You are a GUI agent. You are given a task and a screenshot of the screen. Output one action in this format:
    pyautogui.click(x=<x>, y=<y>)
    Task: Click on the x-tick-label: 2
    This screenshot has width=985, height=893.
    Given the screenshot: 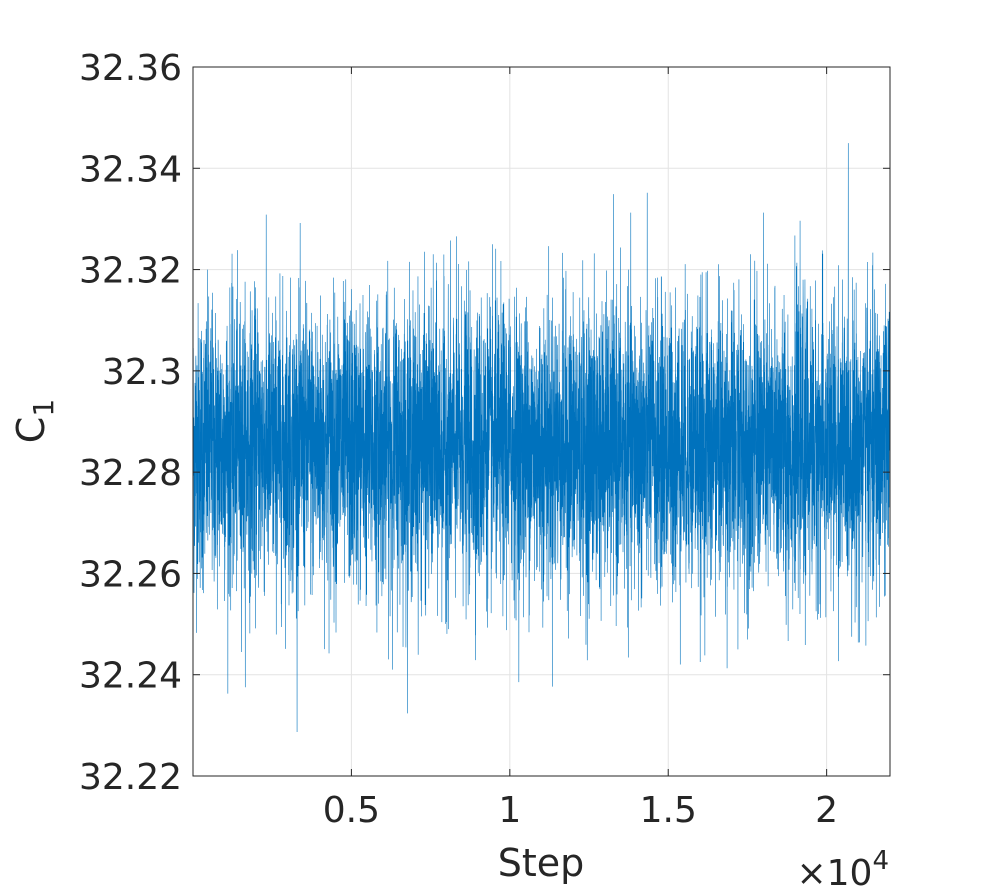 What is the action you would take?
    pyautogui.click(x=826, y=810)
    